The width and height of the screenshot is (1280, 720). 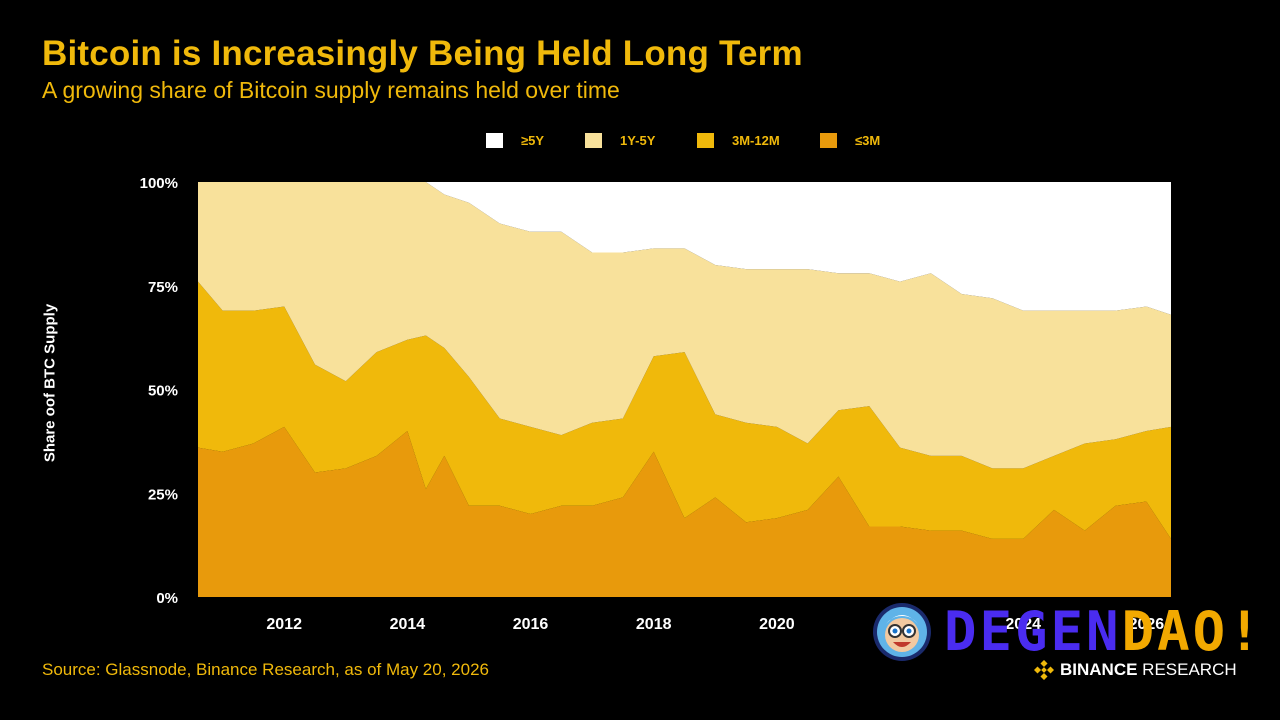 I want to click on legend-item-1y5y: 1Y-5Y, so click(x=620, y=140).